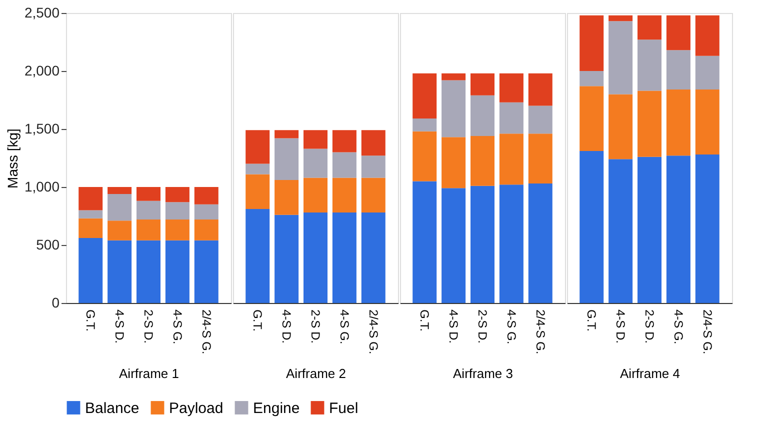 Image resolution: width=778 pixels, height=446 pixels. What do you see at coordinates (56, 302) in the screenshot?
I see `y-tick-label: 0` at bounding box center [56, 302].